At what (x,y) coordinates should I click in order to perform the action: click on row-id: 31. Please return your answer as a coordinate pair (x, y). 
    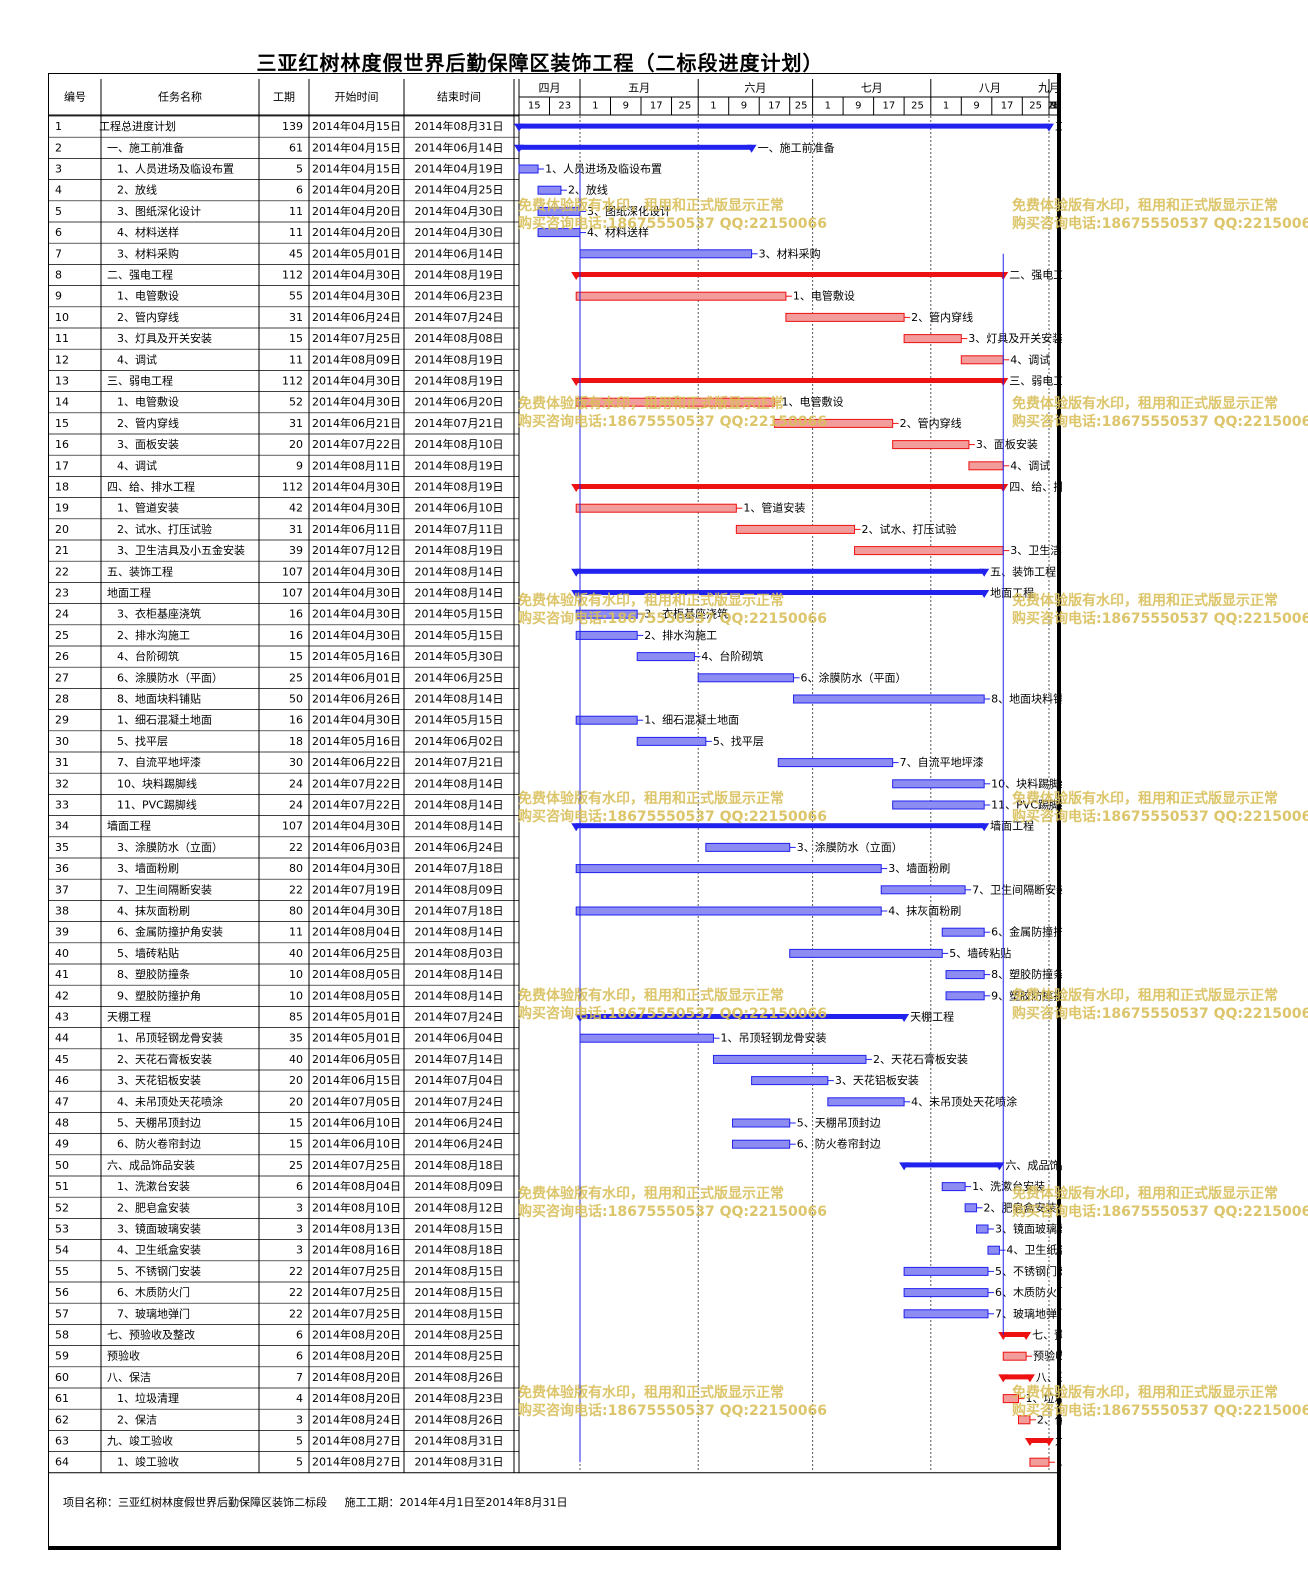
    Looking at the image, I should click on (62, 762).